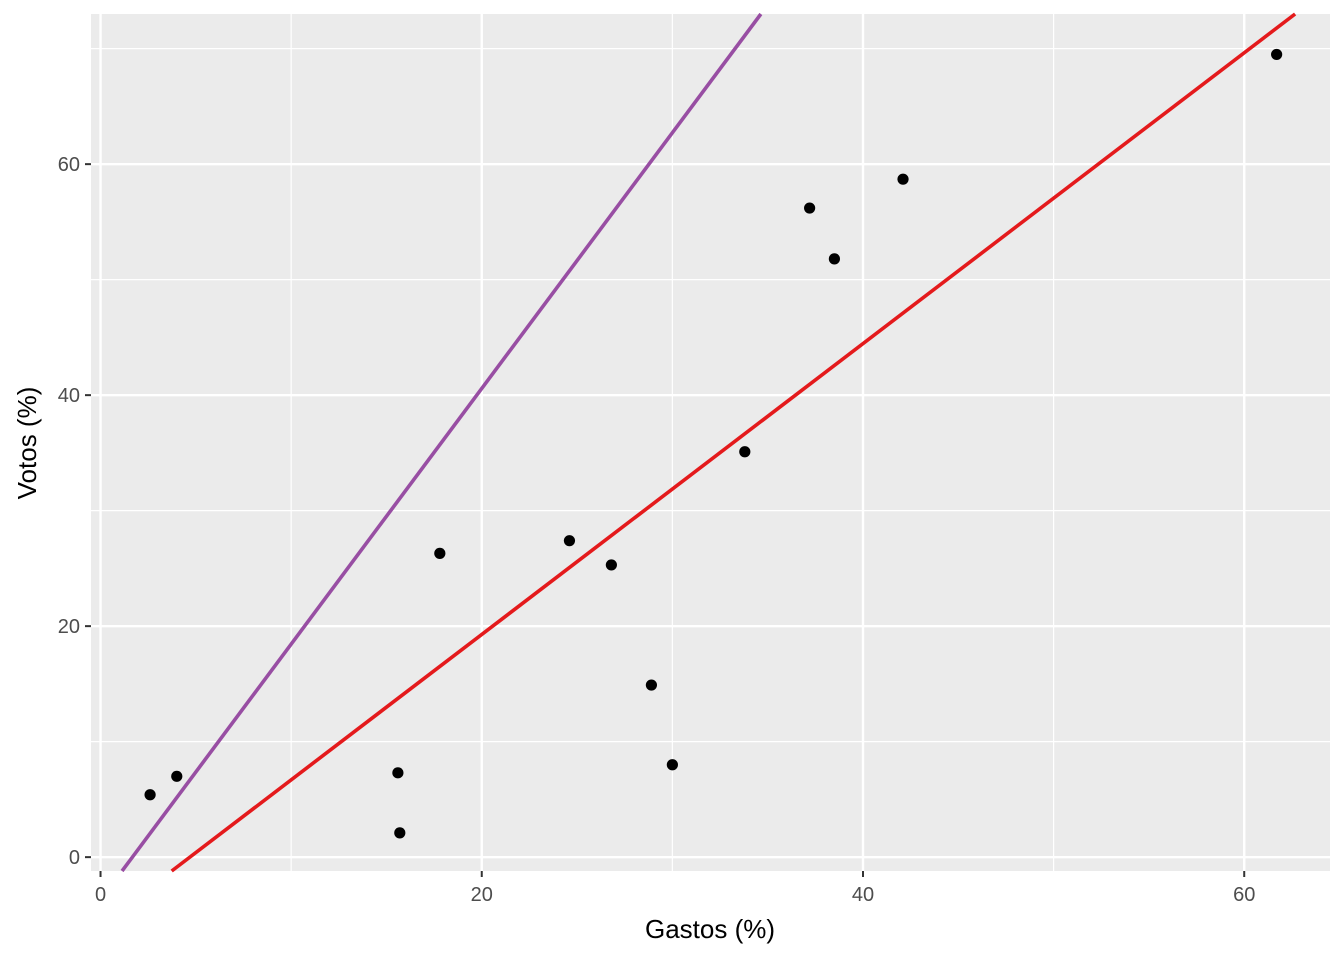  Describe the element at coordinates (1244, 895) in the screenshot. I see `x-tick-label: 60` at that location.